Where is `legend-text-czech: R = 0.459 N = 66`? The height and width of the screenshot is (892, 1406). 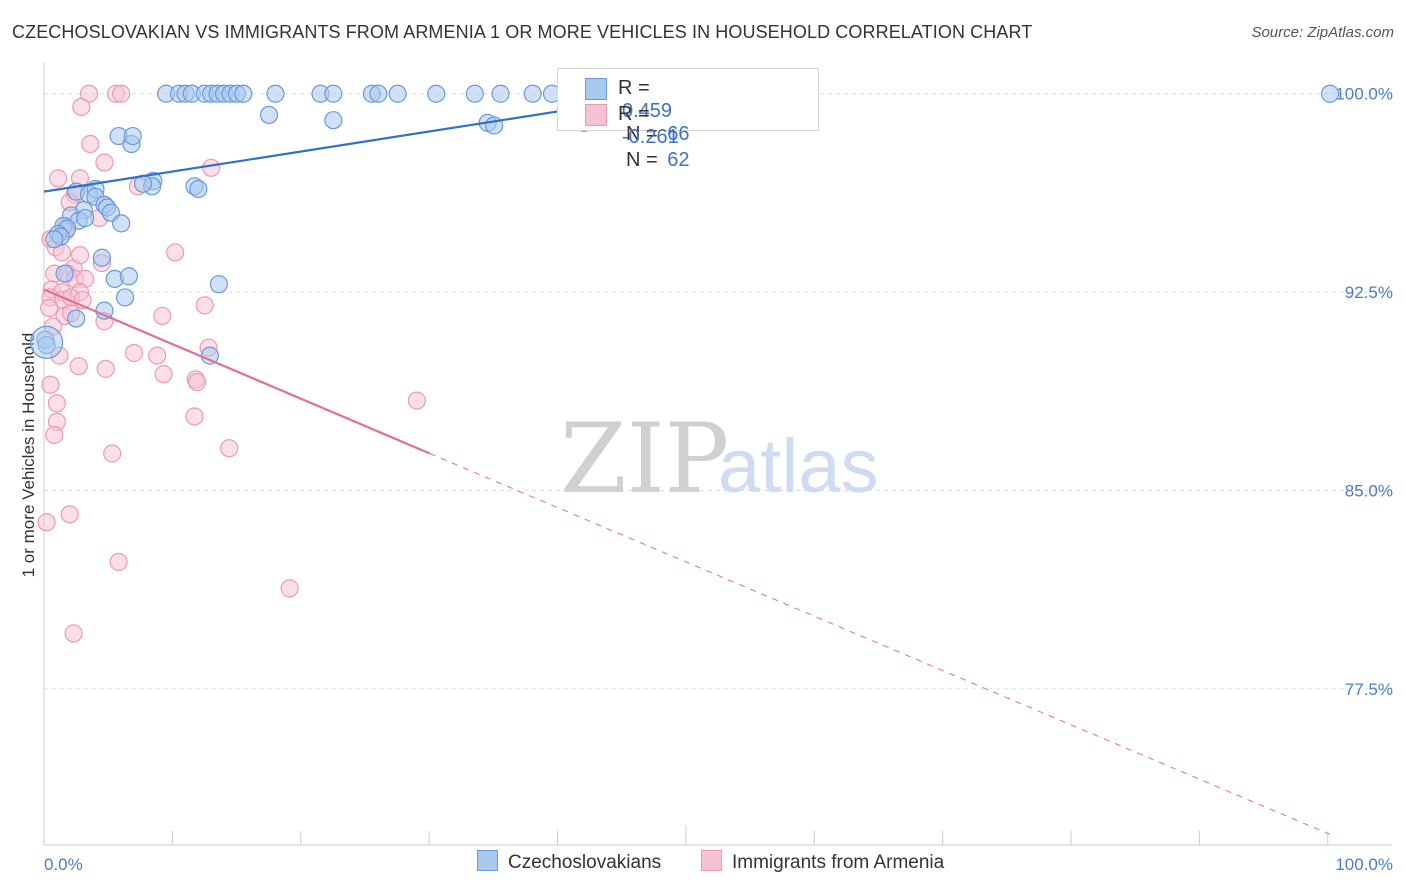 legend-text-czech: R = 0.459 N = 66 is located at coordinates (654, 111).